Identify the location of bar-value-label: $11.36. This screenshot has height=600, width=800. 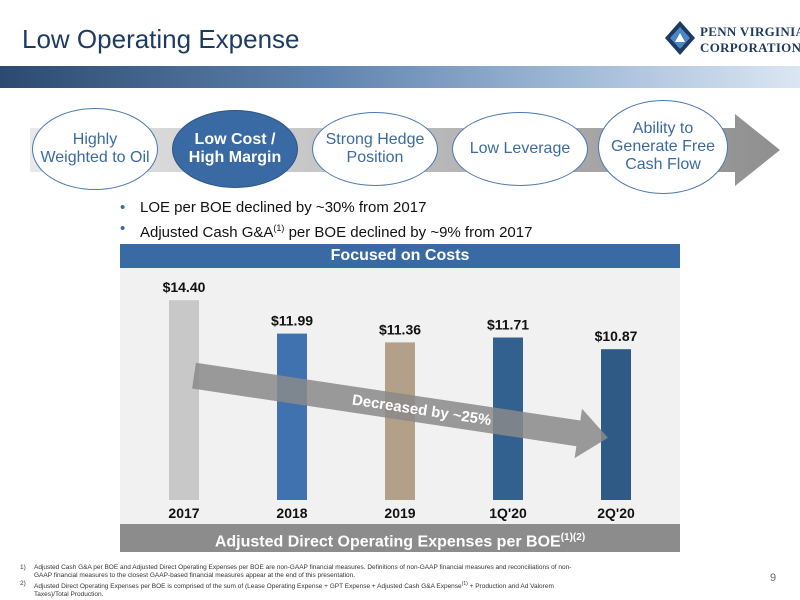
(400, 329).